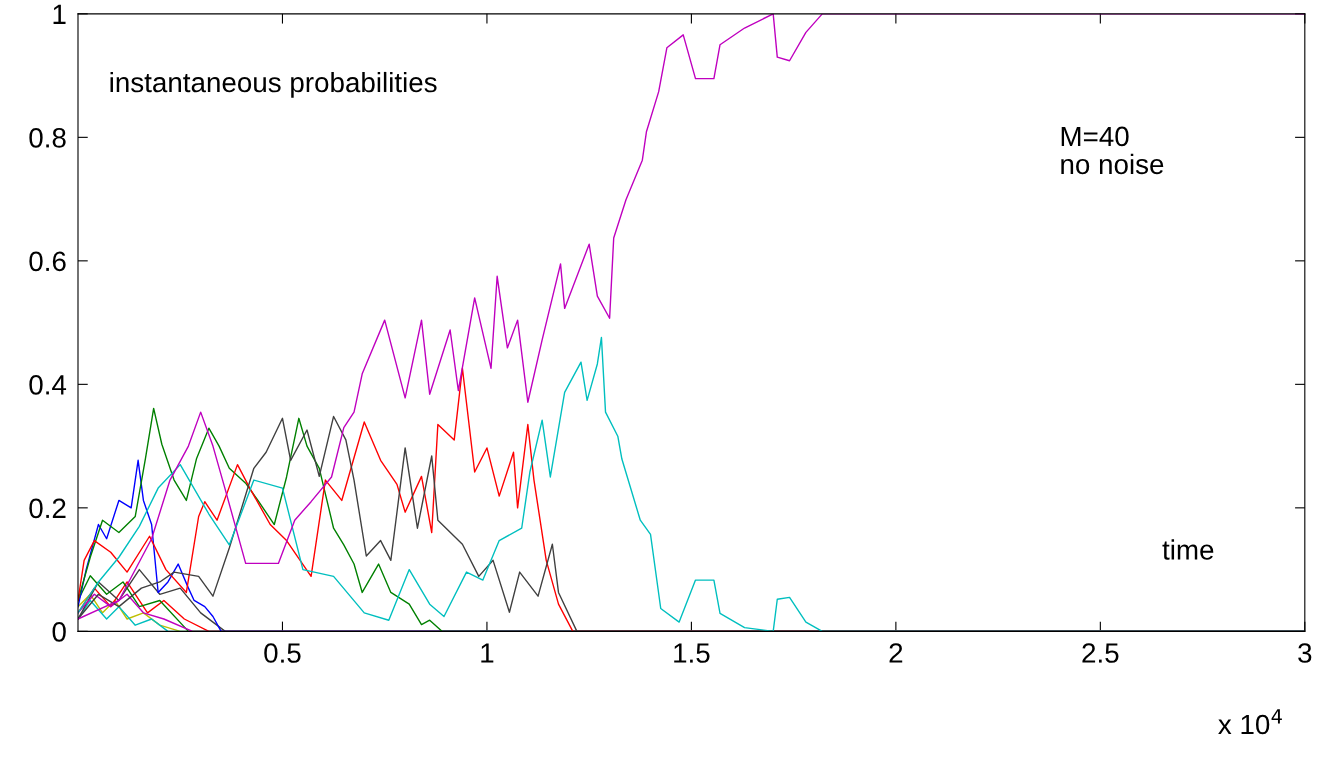  I want to click on x-axis-title: time, so click(1188, 549).